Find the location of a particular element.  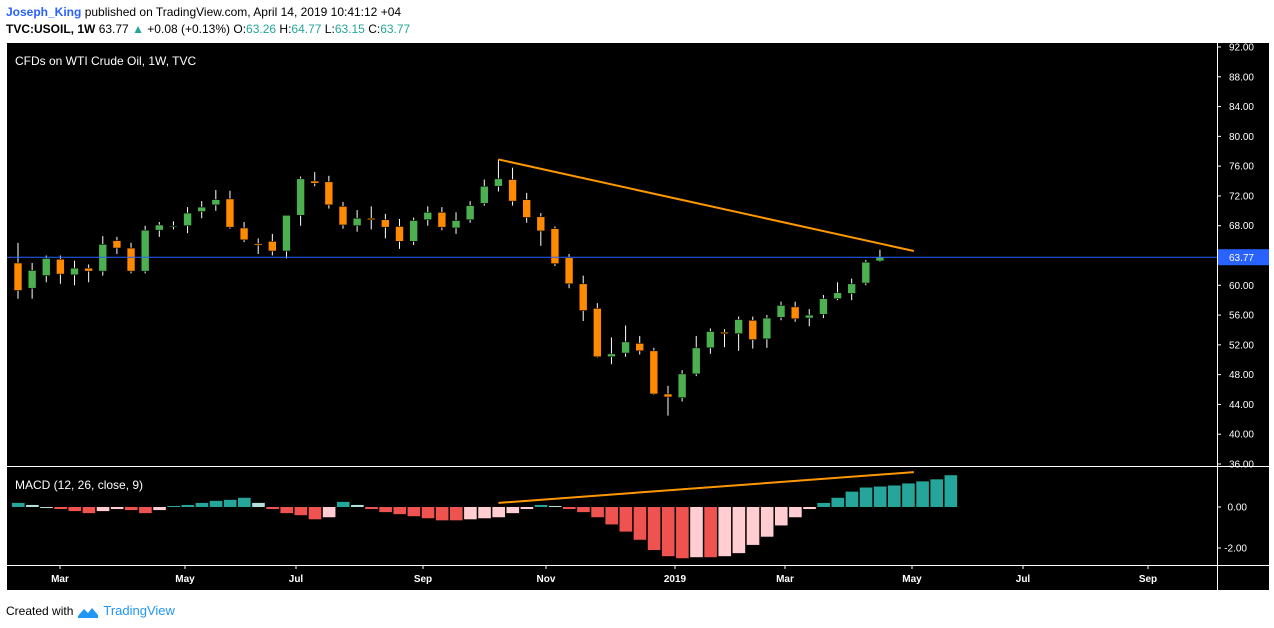

tradingview-brand: TradingView is located at coordinates (139, 611).